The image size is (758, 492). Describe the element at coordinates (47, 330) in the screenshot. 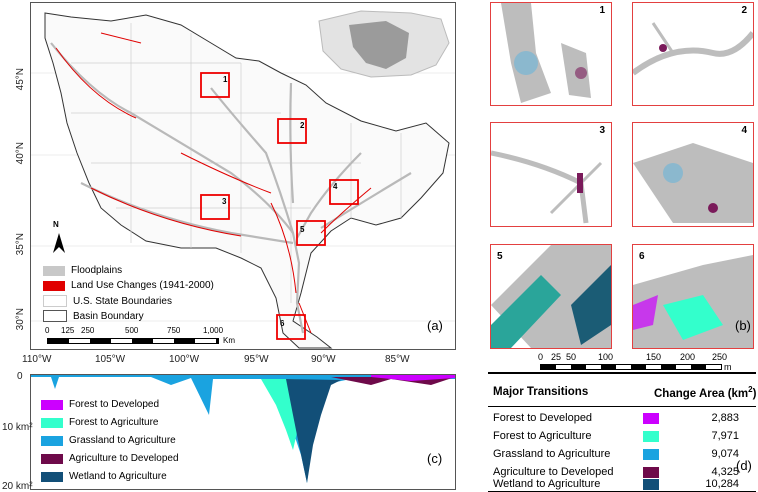

I see `scale-tick: 0` at that location.